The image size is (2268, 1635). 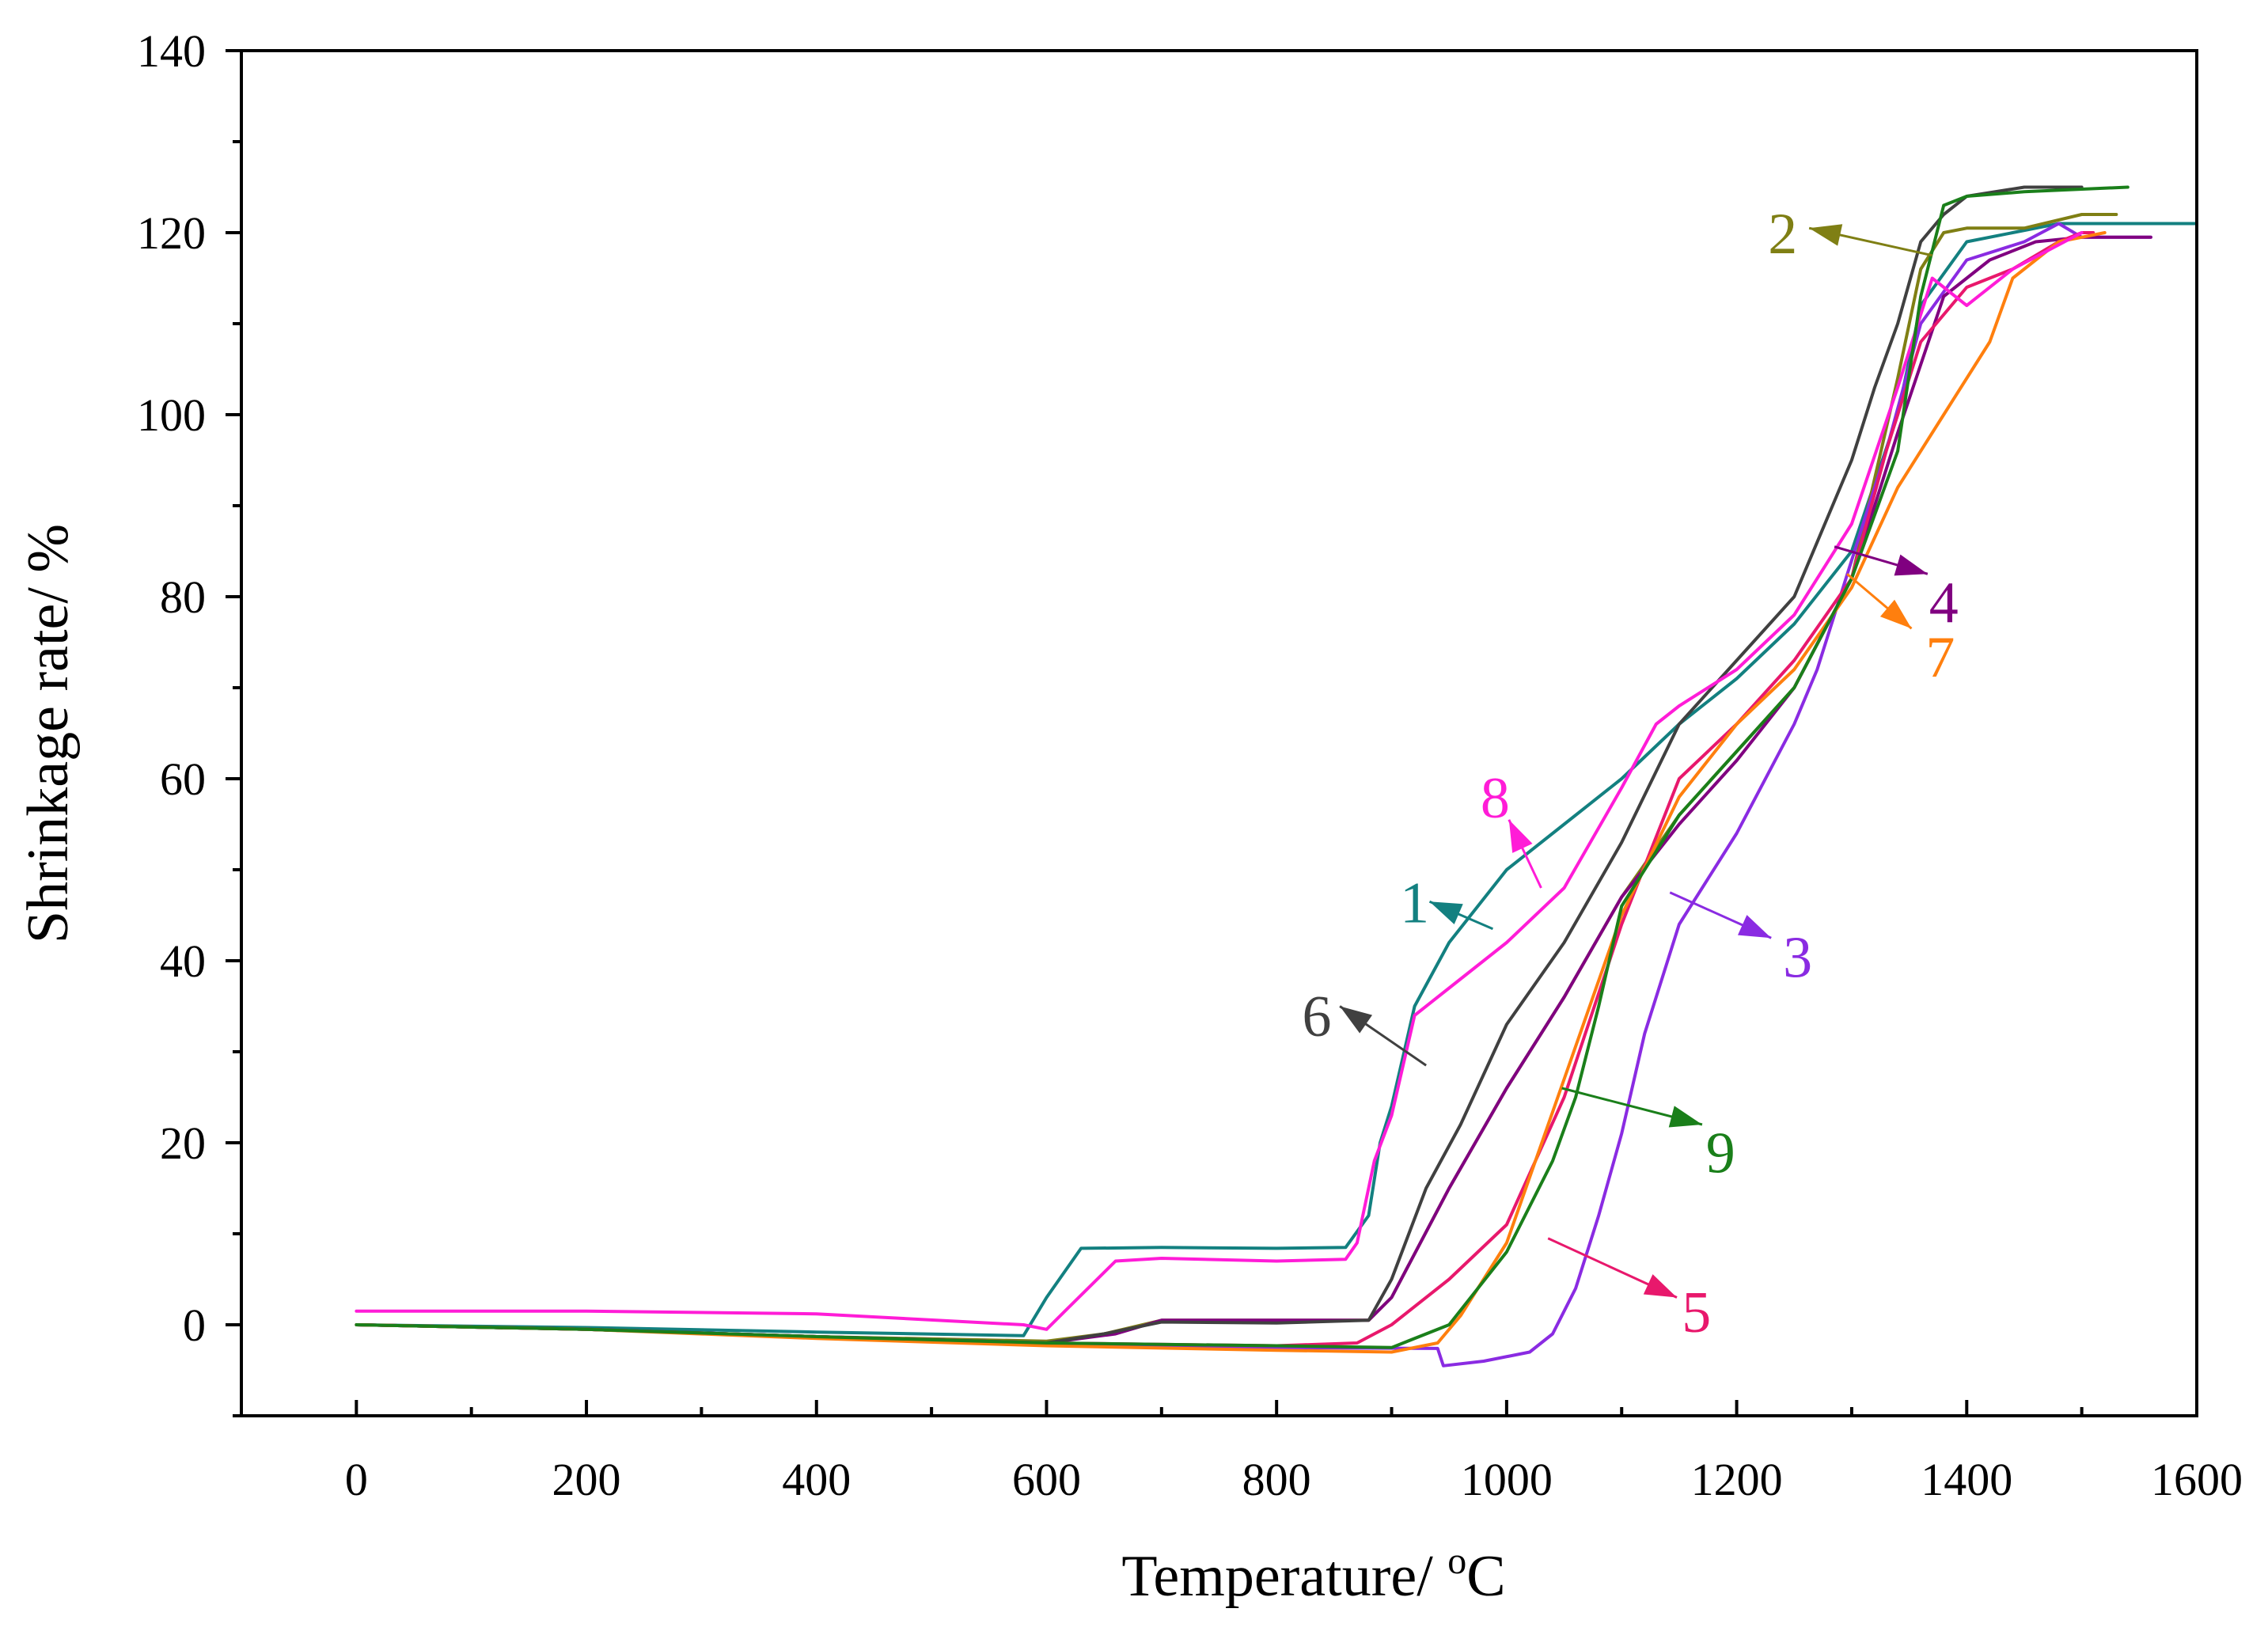 I want to click on annotation-label-4: 4, so click(x=1944, y=603).